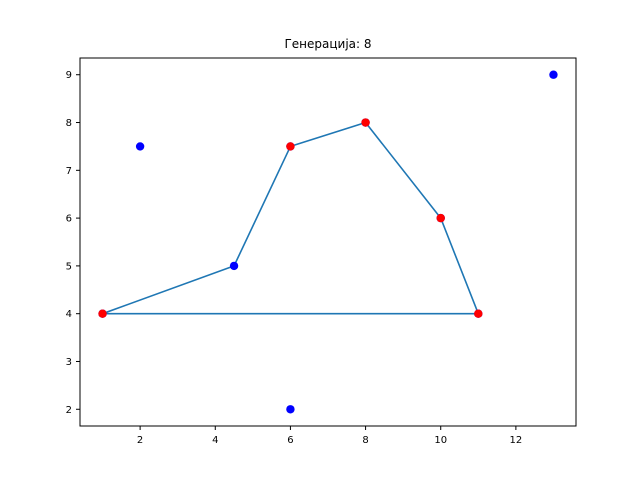 The image size is (640, 480). What do you see at coordinates (69, 123) in the screenshot?
I see `y-tick-label: 8` at bounding box center [69, 123].